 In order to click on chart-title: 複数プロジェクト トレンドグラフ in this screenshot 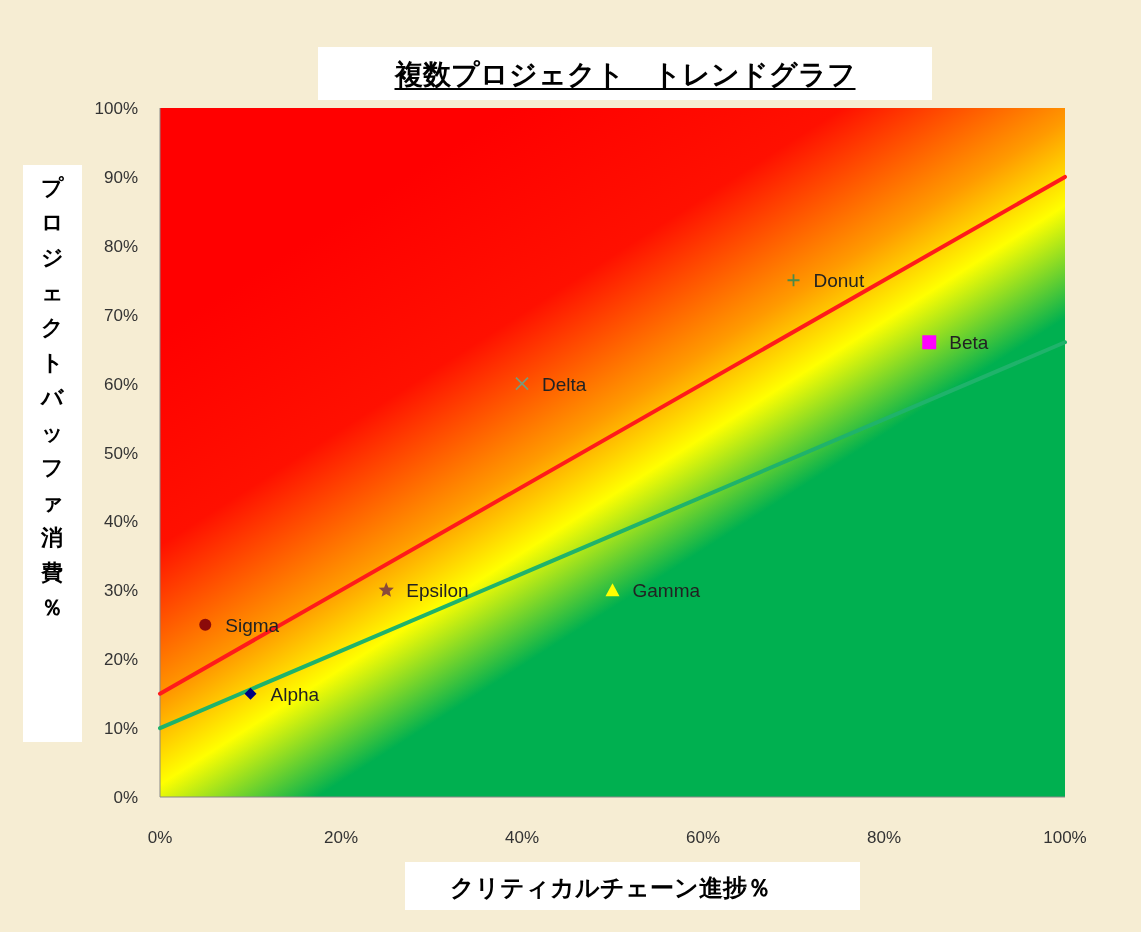, I will do `click(624, 74)`.